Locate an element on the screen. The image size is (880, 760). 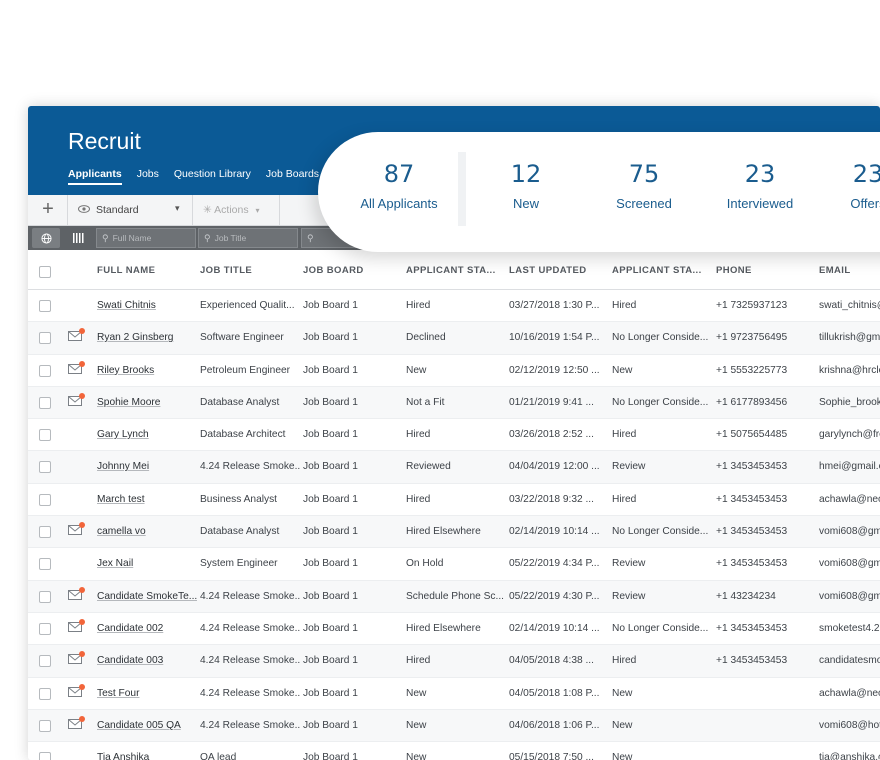
phone-cell: +1 3453453453 is located at coordinates (752, 532).